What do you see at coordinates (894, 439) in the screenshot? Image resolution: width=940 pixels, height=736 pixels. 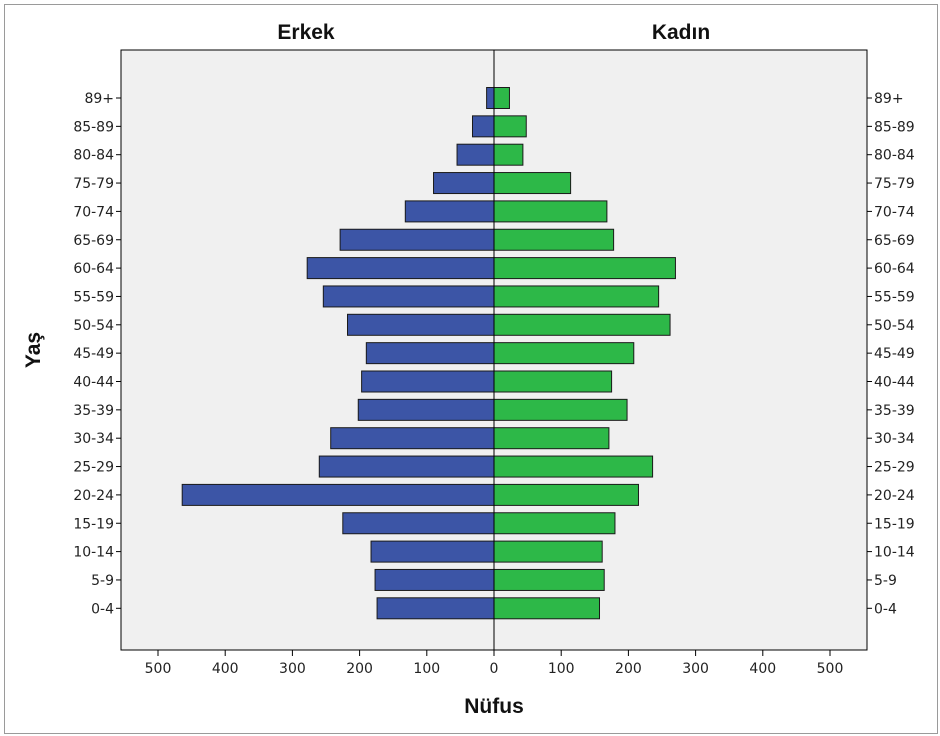 I see `y-tick-label-right: 30-34` at bounding box center [894, 439].